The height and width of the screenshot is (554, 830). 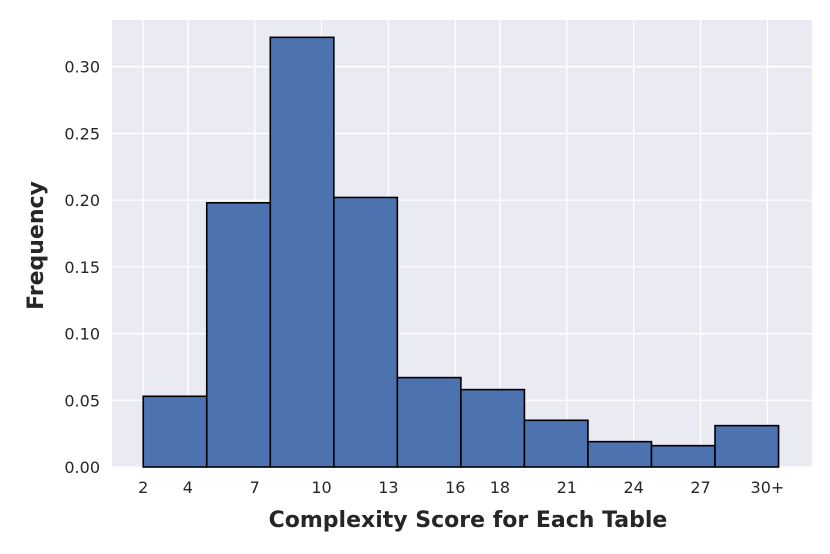 I want to click on x-tick-labels: 2 4 7 10 13 16 18 21 24 27 30+, so click(x=461, y=487).